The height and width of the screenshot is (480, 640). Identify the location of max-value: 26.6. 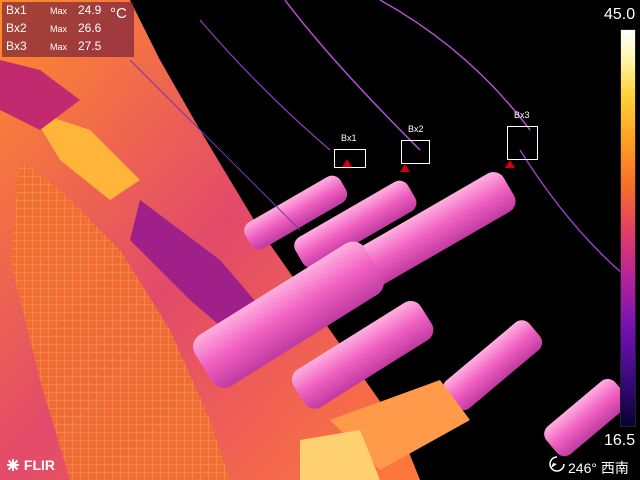
(90, 28).